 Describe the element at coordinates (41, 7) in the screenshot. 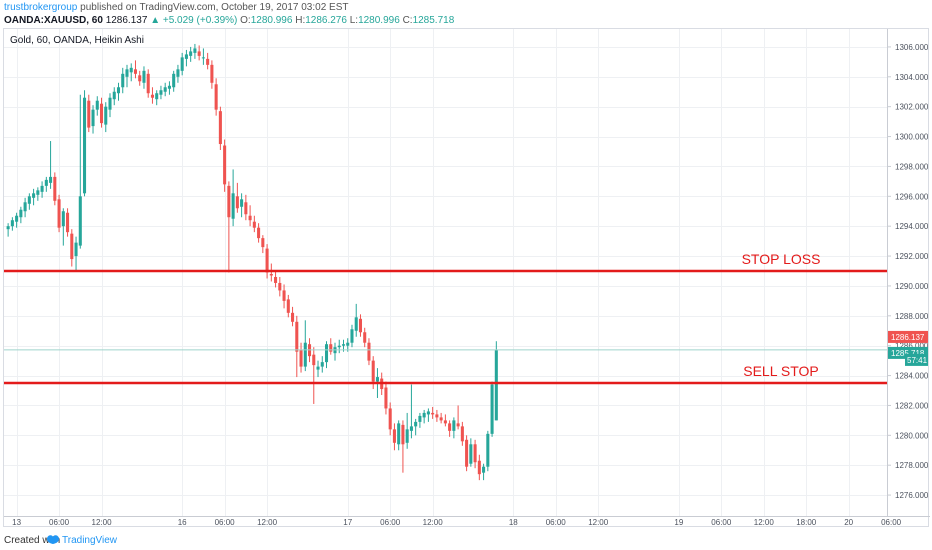

I see `publisher-link: trustbrokergroup` at that location.